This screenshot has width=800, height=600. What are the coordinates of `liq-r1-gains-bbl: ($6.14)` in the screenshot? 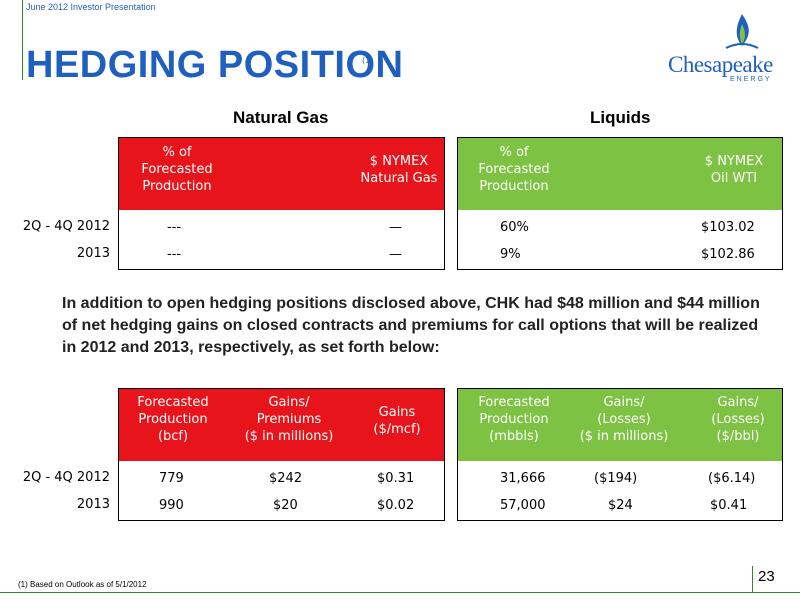 It's located at (732, 478).